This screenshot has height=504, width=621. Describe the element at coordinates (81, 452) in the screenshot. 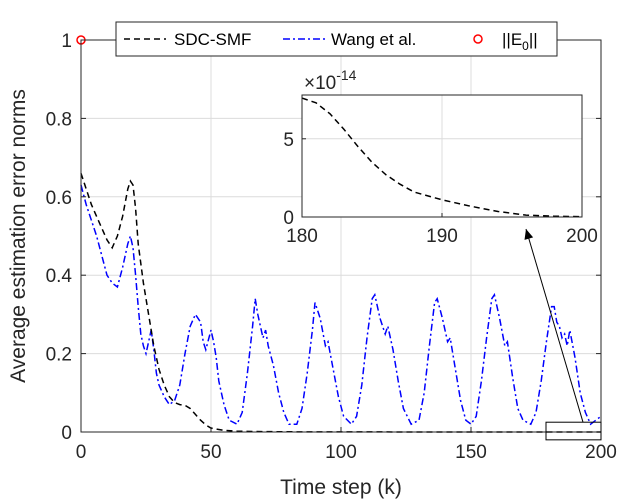

I see `x-tick-label: 0` at that location.